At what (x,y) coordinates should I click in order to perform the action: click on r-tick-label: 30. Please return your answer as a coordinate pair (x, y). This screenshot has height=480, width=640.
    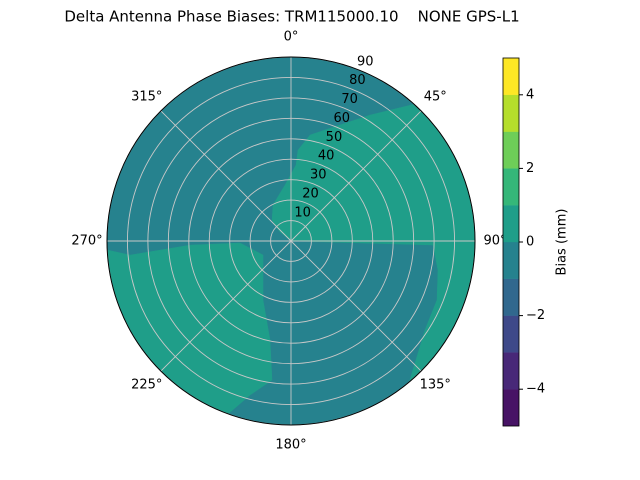
    Looking at the image, I should click on (318, 175).